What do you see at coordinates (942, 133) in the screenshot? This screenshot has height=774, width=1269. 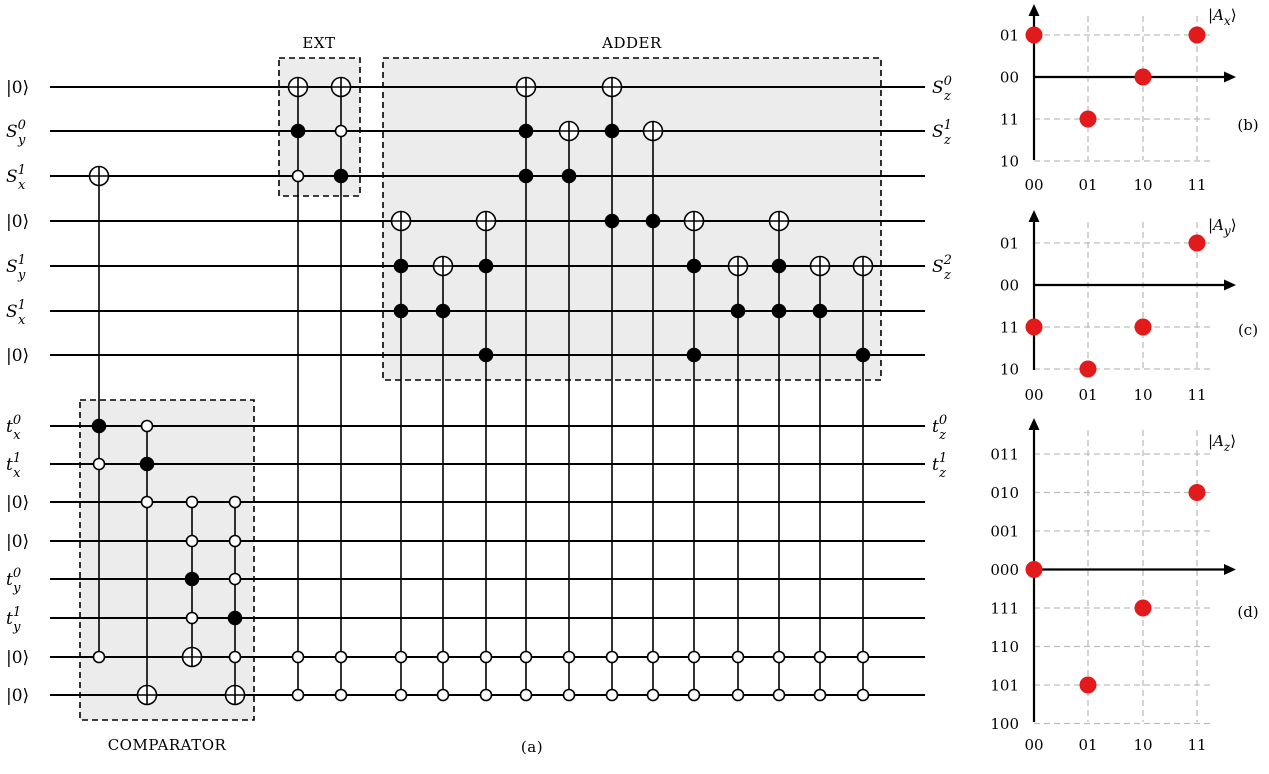 I see `output-label: S1 z` at bounding box center [942, 133].